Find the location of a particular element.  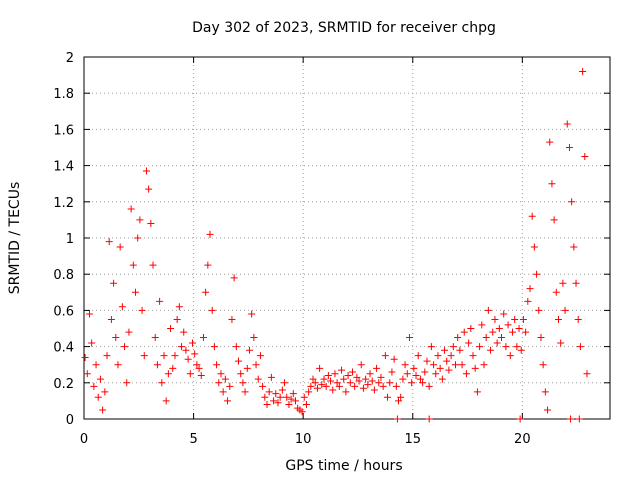

y-tick-label: 1.4 is located at coordinates (63, 167).